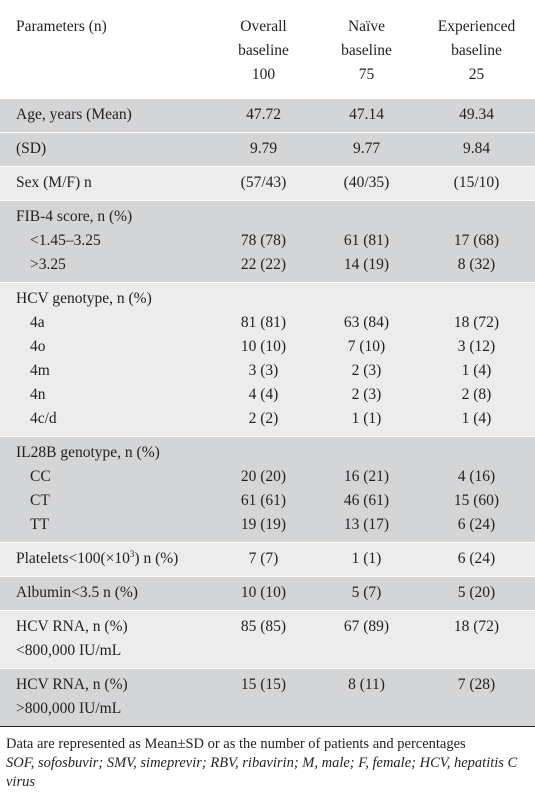 The width and height of the screenshot is (535, 795). Describe the element at coordinates (43, 418) in the screenshot. I see `parameter-label: 4c/d` at that location.